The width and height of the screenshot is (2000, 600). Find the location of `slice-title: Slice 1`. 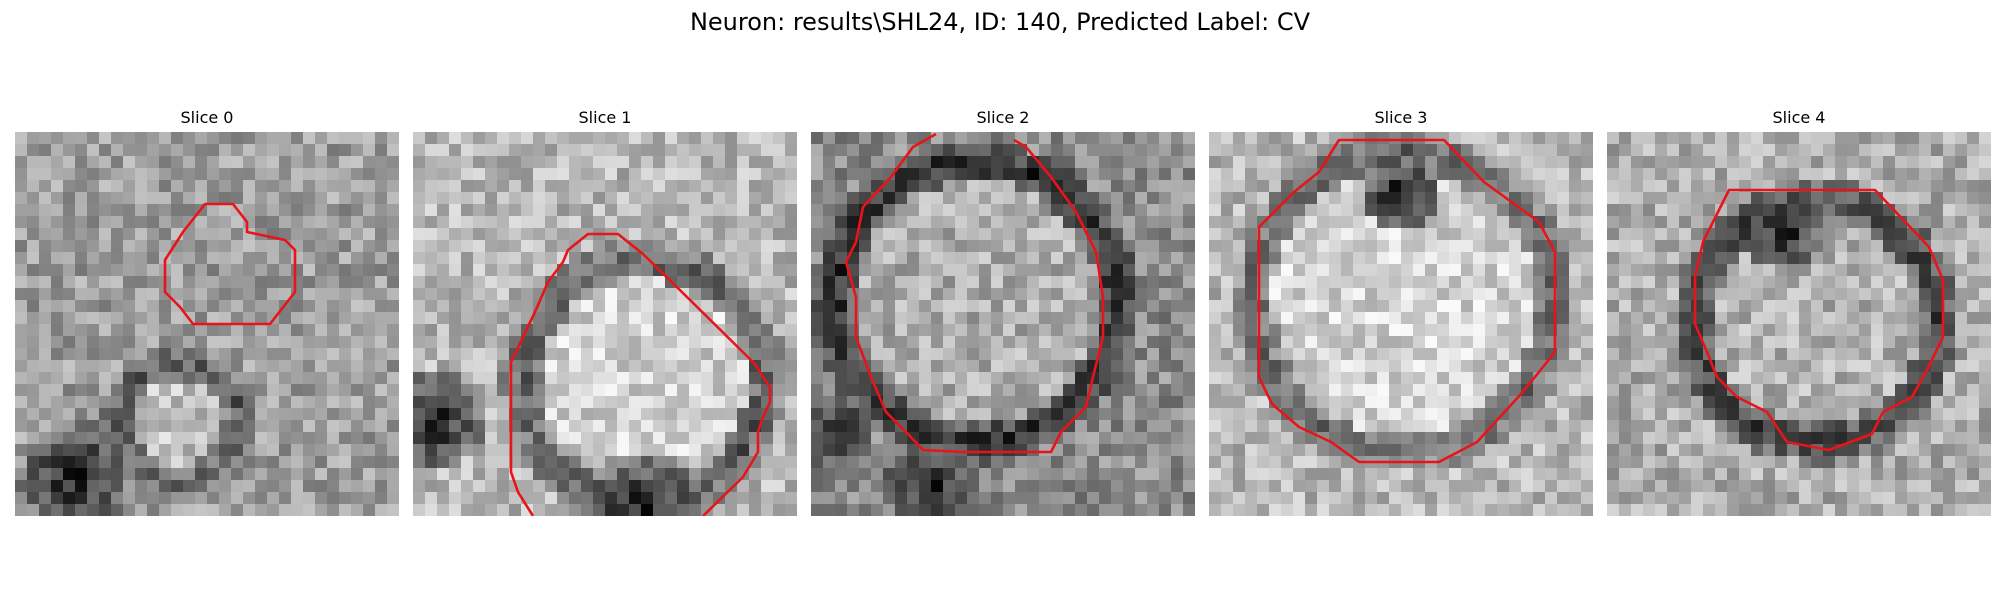

slice-title: Slice 1 is located at coordinates (605, 117).